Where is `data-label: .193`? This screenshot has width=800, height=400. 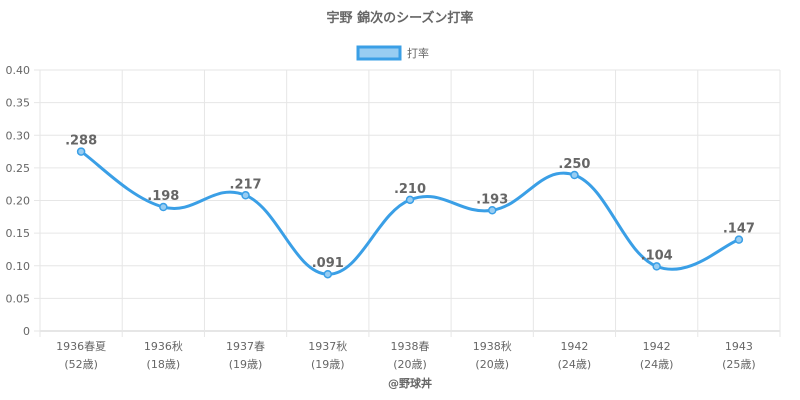 data-label: .193 is located at coordinates (492, 199).